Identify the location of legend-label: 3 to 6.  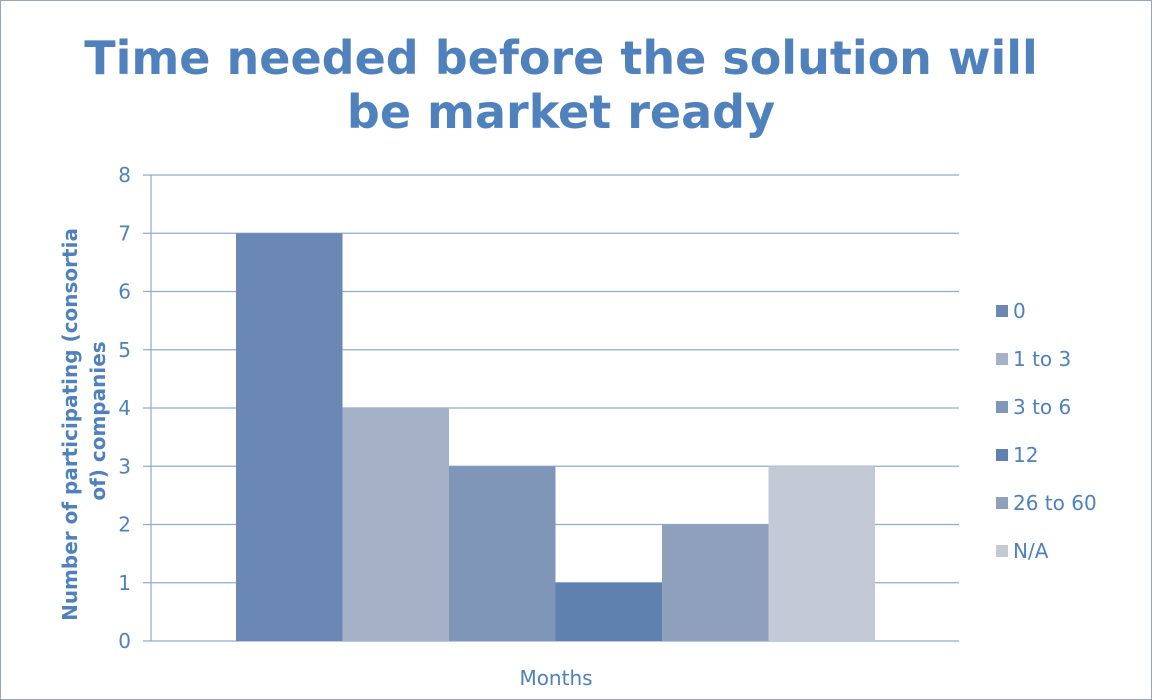
(1042, 407).